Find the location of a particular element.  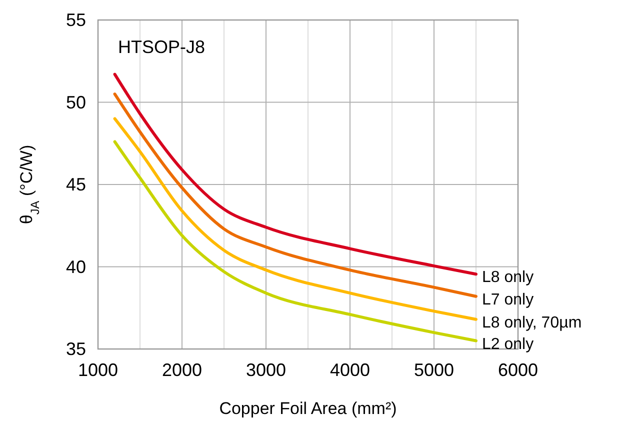

x-tick-label: 5000 is located at coordinates (434, 370).